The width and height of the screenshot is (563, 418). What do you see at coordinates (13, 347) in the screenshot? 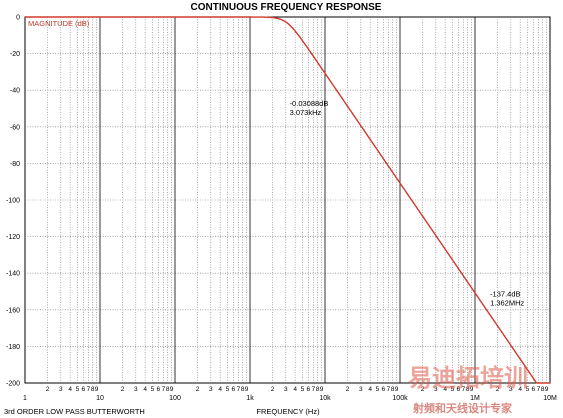
I see `y-tick-label: -180` at bounding box center [13, 347].